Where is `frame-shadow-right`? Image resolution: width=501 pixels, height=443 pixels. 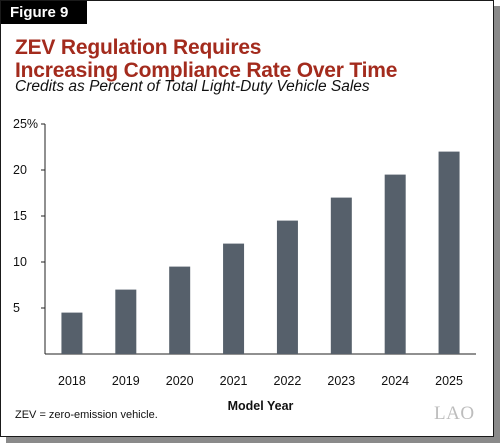 frame-shadow-right is located at coordinates (497, 224).